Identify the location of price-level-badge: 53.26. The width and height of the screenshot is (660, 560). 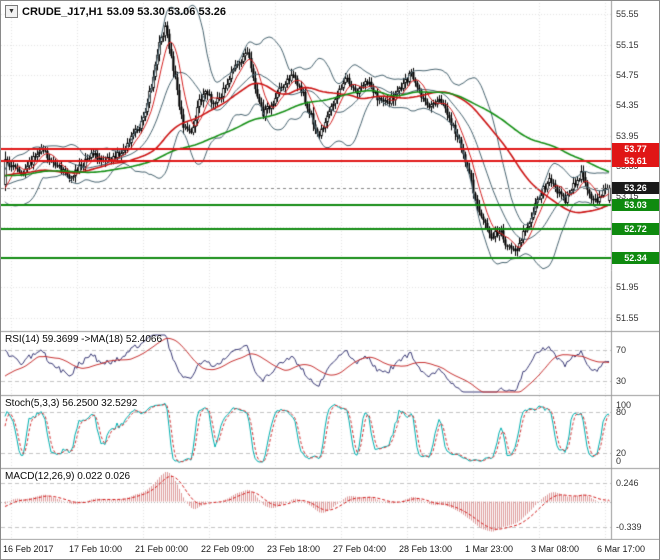
(635, 188).